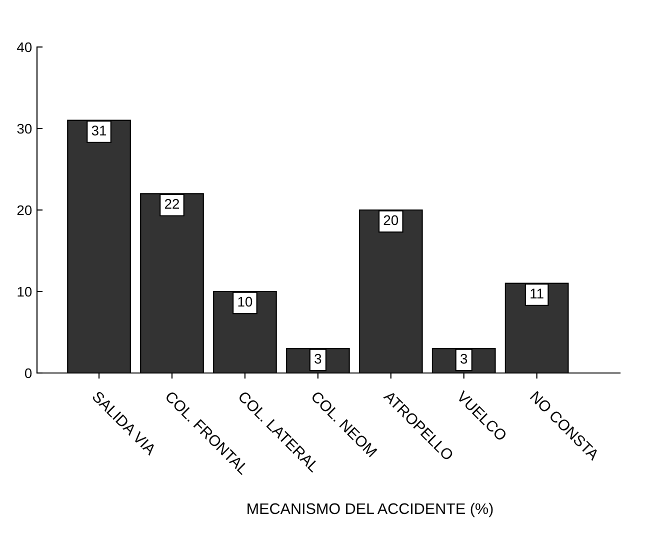 This screenshot has height=549, width=645. What do you see at coordinates (391, 220) in the screenshot?
I see `data-label: 20` at bounding box center [391, 220].